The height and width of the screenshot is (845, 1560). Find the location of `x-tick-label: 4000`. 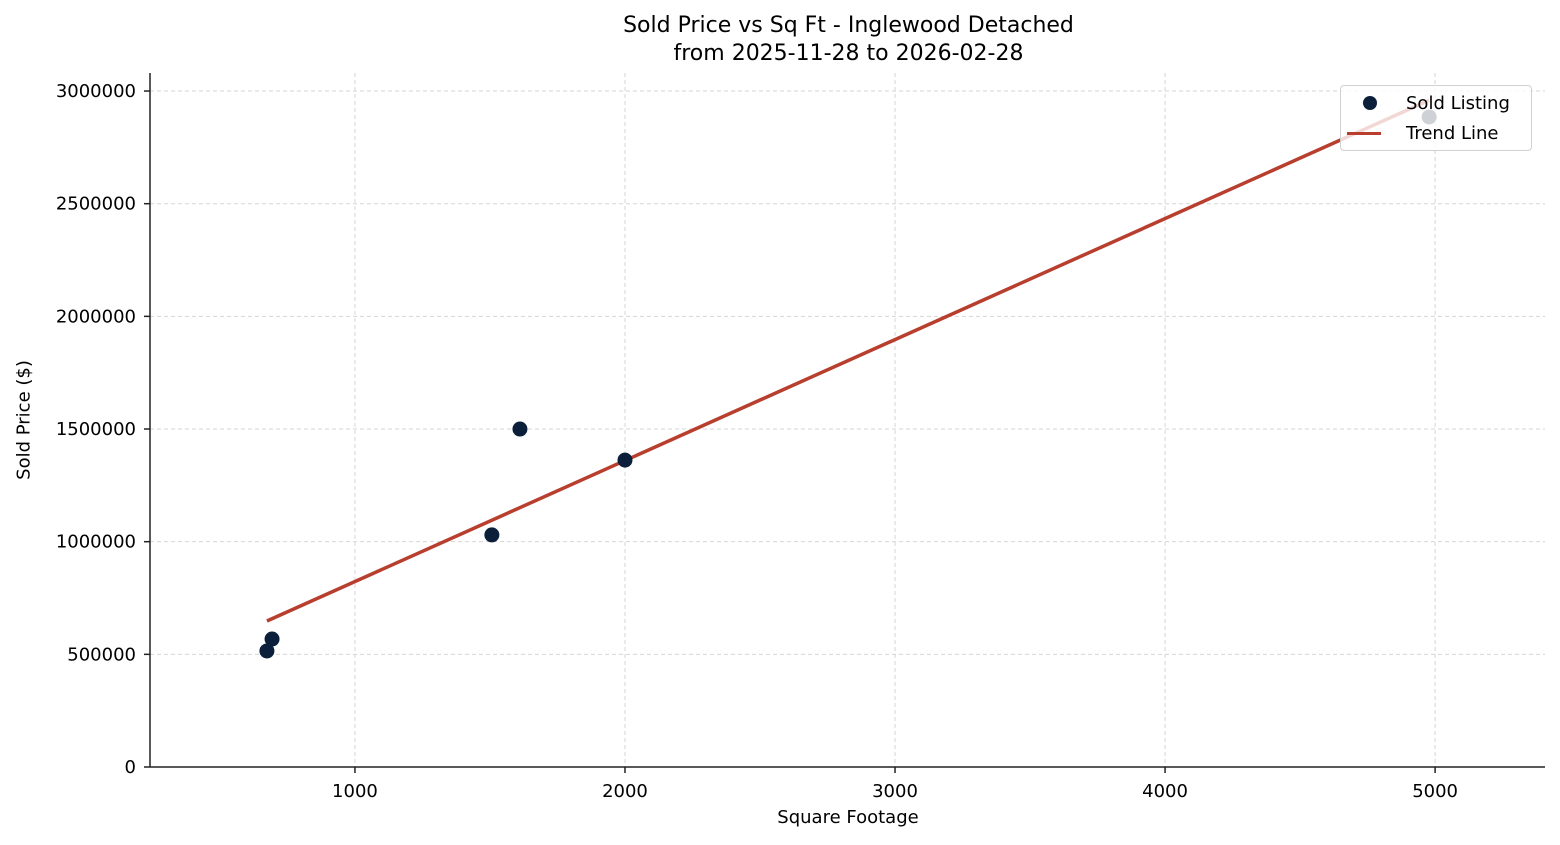

x-tick-label: 4000 is located at coordinates (1165, 791).